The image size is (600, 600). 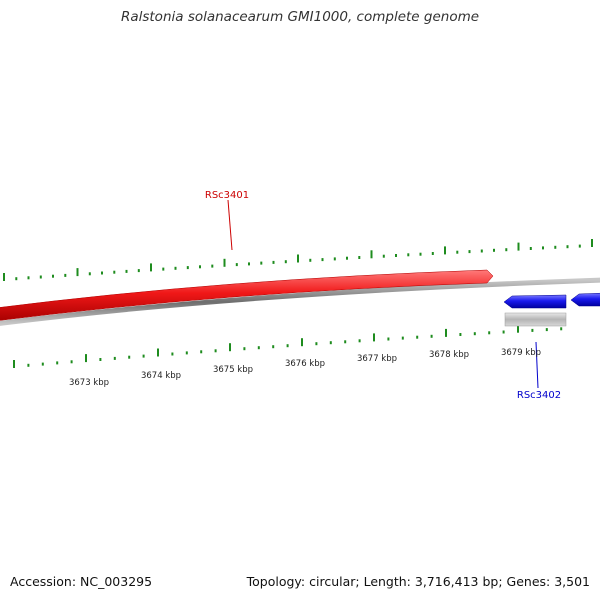 What do you see at coordinates (298, 260) in the screenshot?
I see `outer-tick-marks` at bounding box center [298, 260].